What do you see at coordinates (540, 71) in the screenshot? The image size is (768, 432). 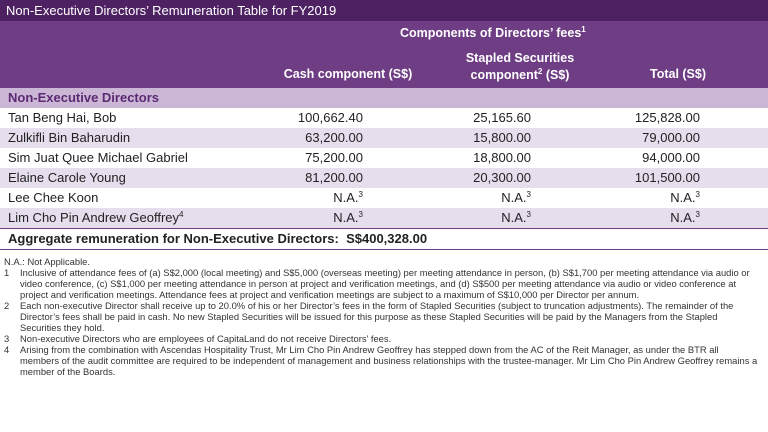 I see `footnote-ref: 2` at bounding box center [540, 71].